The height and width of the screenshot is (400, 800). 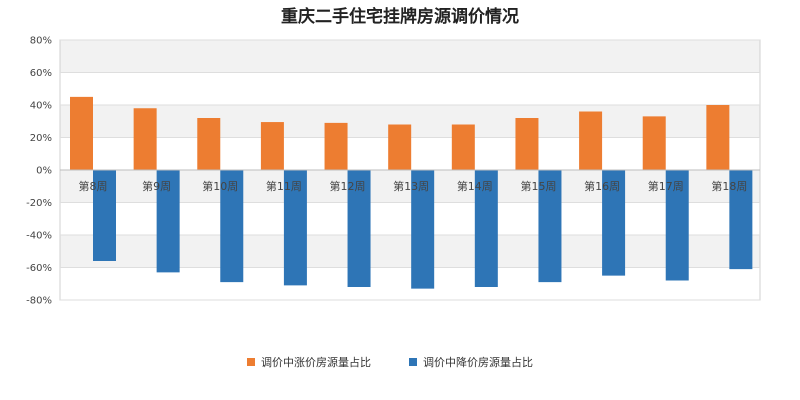 I want to click on x-tick-label: 第9周, so click(x=156, y=186).